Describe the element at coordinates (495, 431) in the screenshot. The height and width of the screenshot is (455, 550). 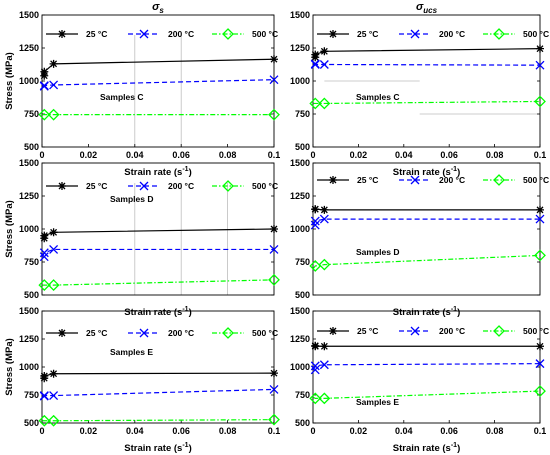
I see `x-tick-label: 0.08` at that location.